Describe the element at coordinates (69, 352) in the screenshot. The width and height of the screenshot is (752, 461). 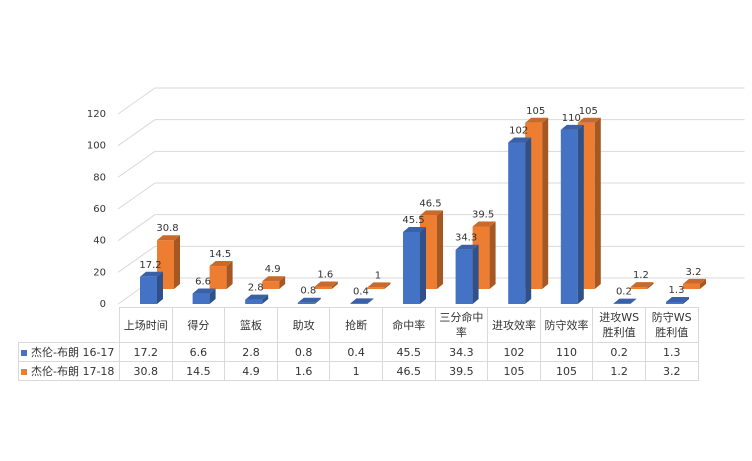
I see `legend-entry: 杰伦-布朗 16-17` at that location.